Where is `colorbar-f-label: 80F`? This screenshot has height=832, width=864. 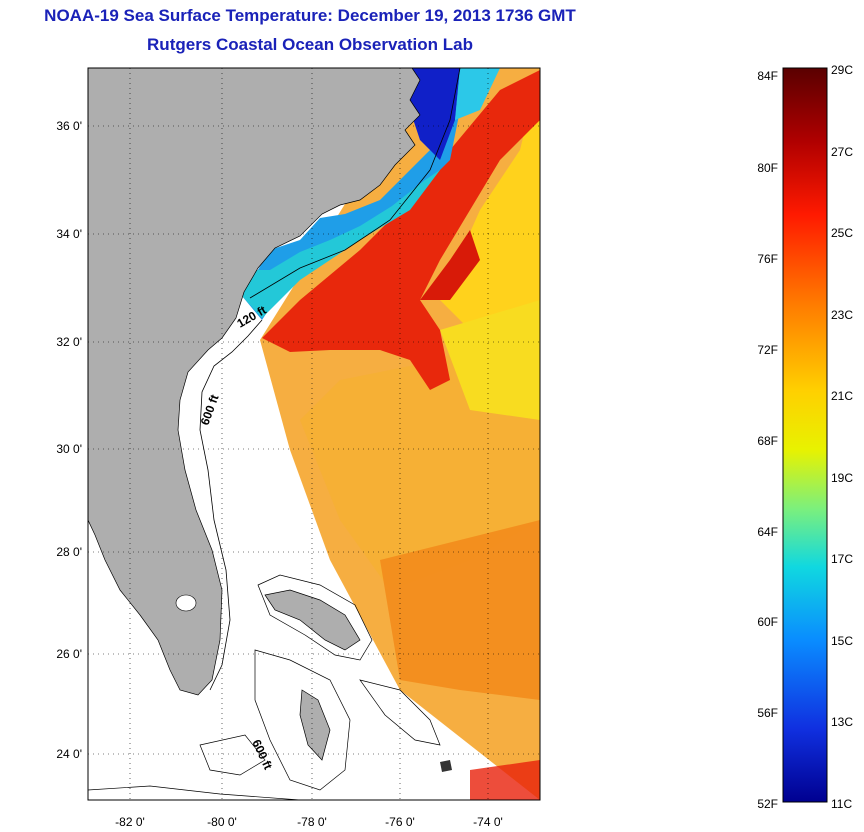
colorbar-f-label: 80F is located at coordinates (767, 168).